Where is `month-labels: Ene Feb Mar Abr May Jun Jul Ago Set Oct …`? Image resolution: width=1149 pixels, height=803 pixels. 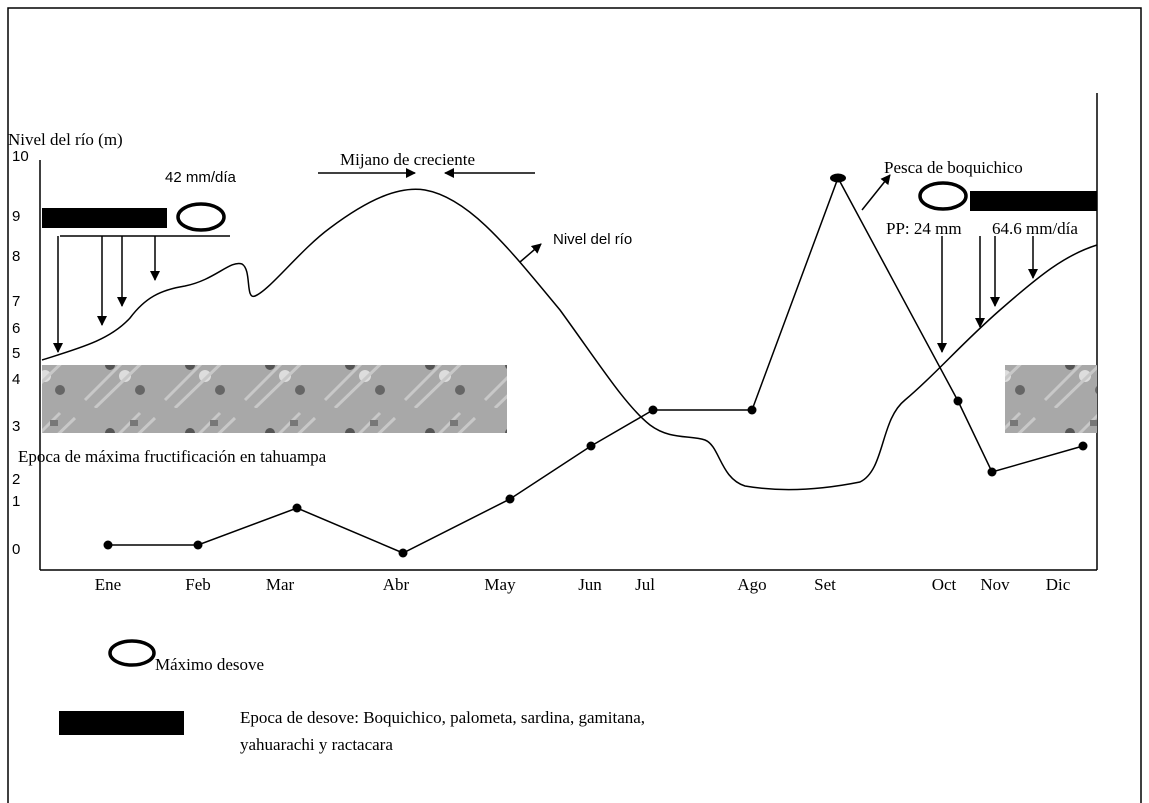
month-labels: Ene Feb Mar Abr May Jun Jul Ago Set Oct … is located at coordinates (583, 584).